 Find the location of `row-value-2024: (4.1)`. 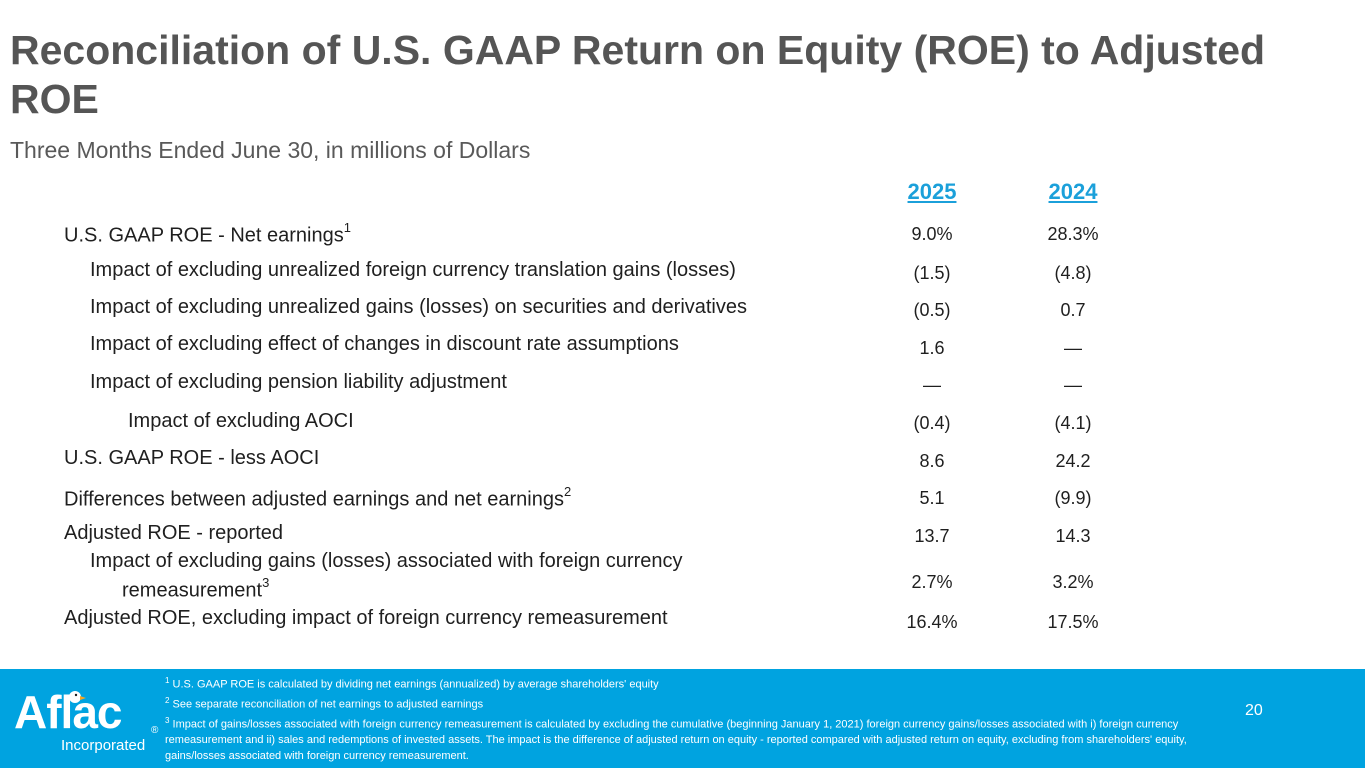

row-value-2024: (4.1) is located at coordinates (1073, 423).